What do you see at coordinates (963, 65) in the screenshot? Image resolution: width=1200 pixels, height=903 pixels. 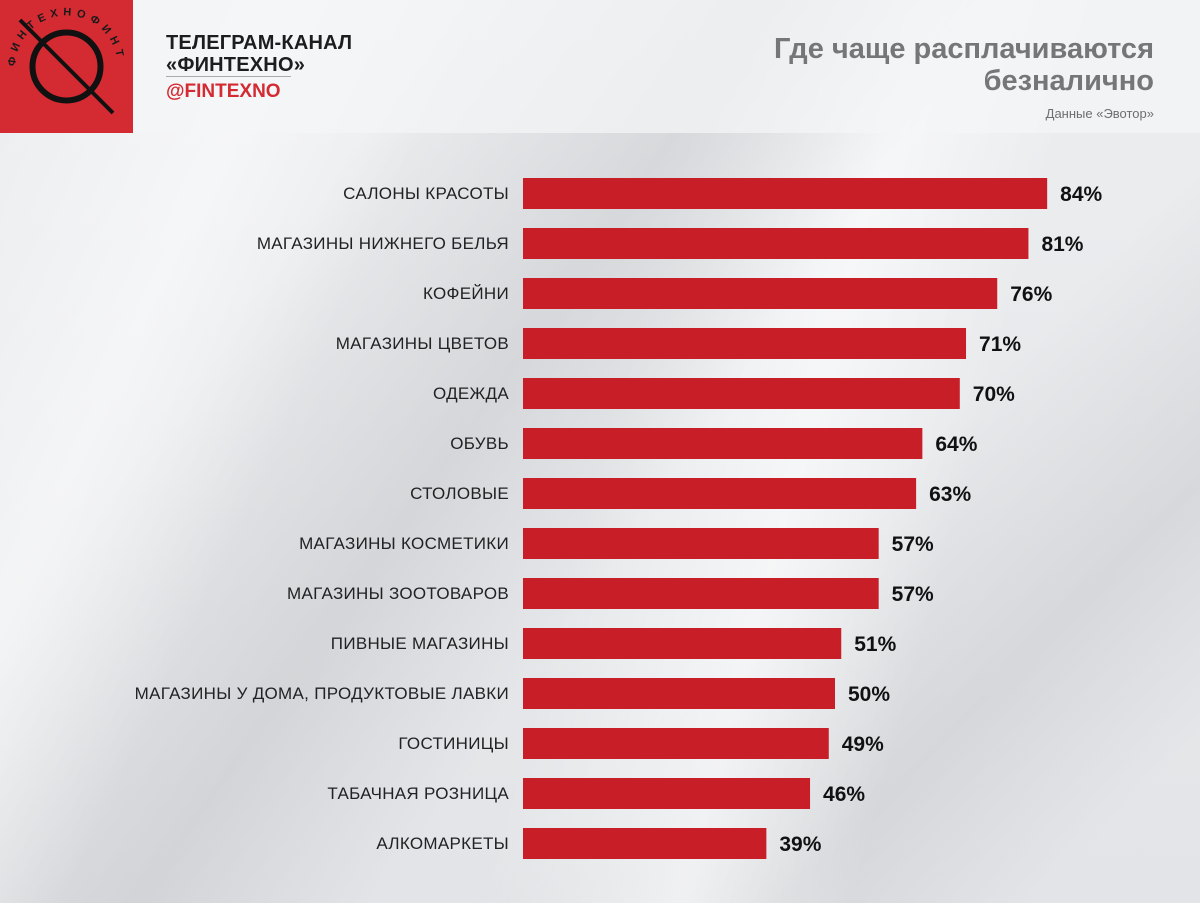 I see `chart-title: Где чаще расплачиваются безналично` at bounding box center [963, 65].